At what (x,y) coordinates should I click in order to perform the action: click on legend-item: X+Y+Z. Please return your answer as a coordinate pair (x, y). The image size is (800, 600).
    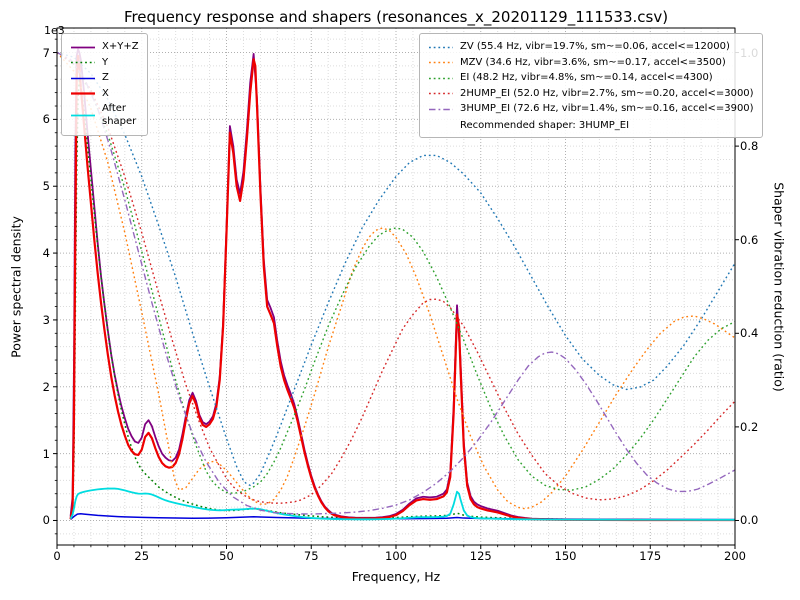
    Looking at the image, I should click on (104, 47).